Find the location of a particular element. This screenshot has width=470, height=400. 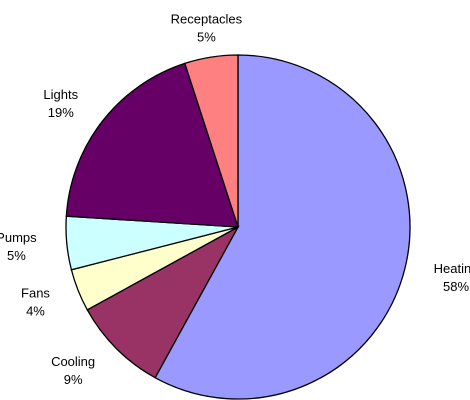

value-label: 19% is located at coordinates (61, 112).